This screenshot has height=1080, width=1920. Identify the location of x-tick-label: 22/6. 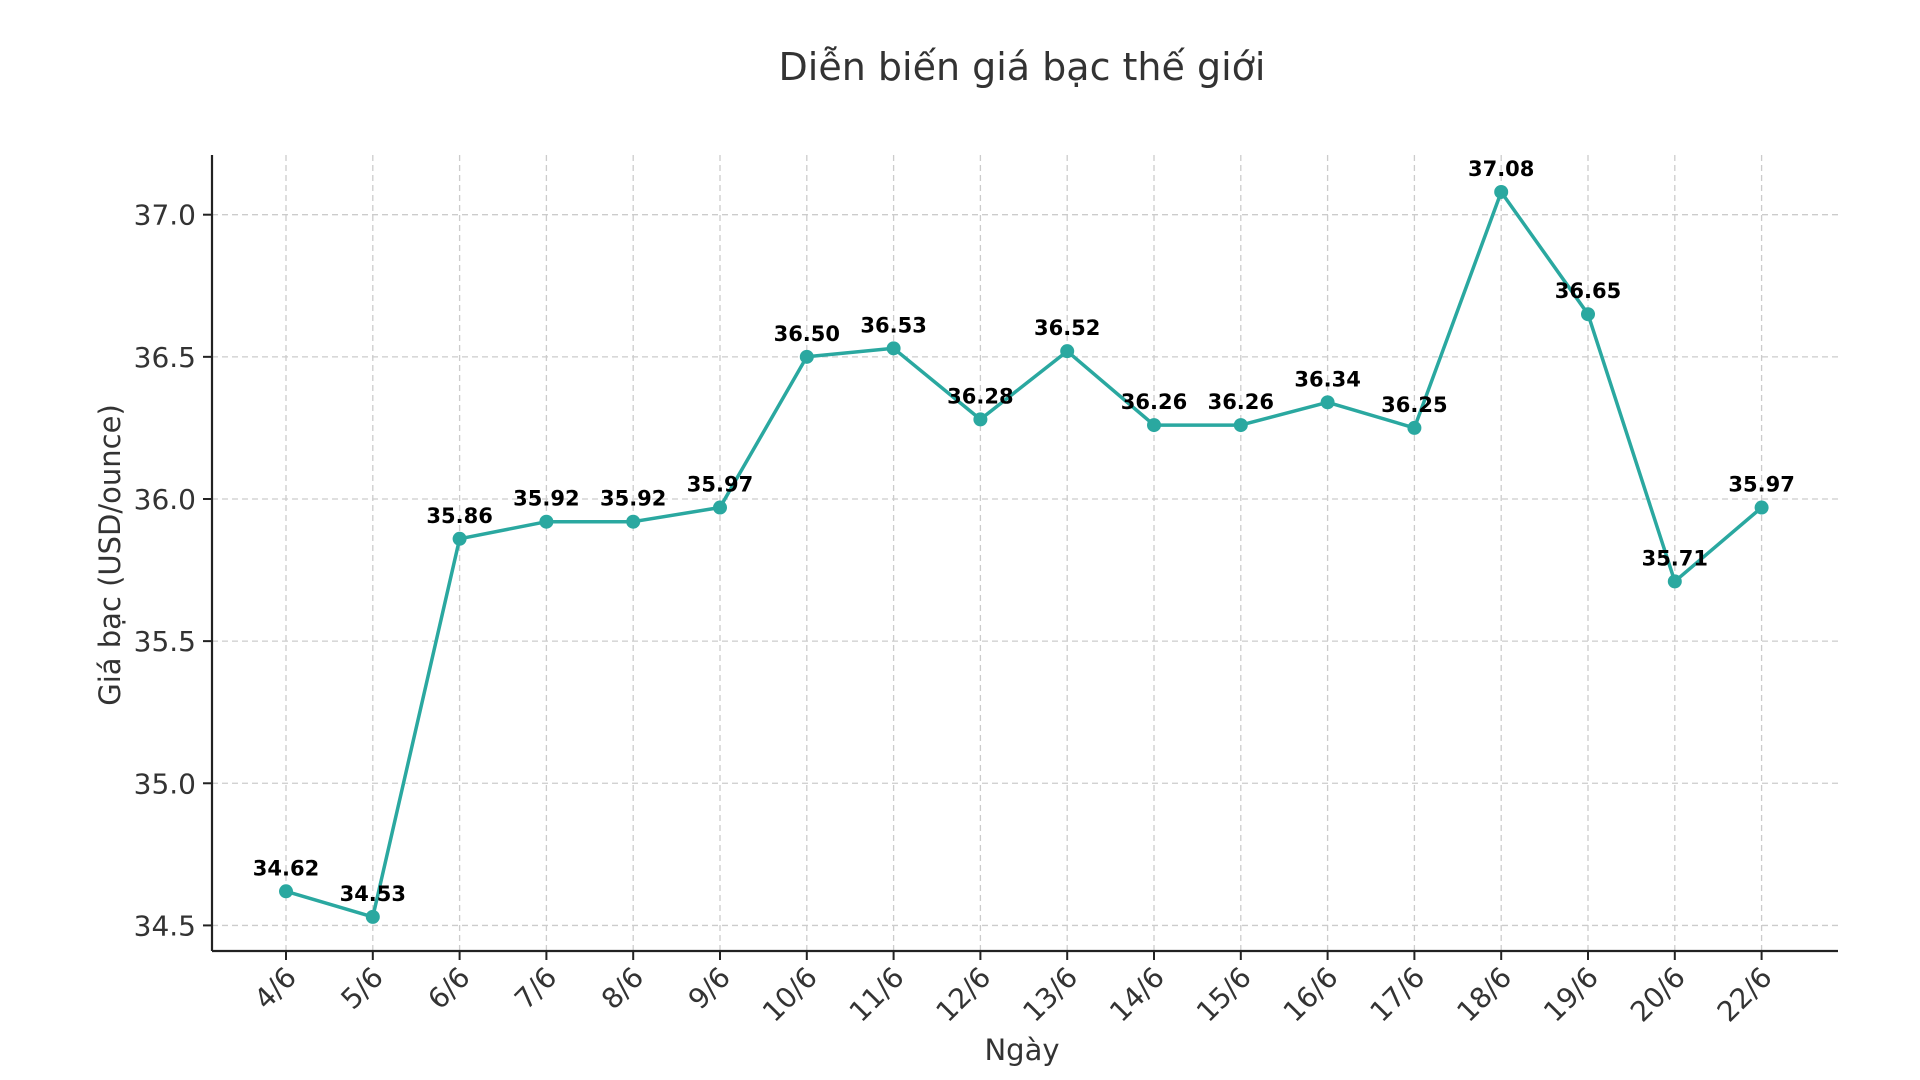
(1745, 995).